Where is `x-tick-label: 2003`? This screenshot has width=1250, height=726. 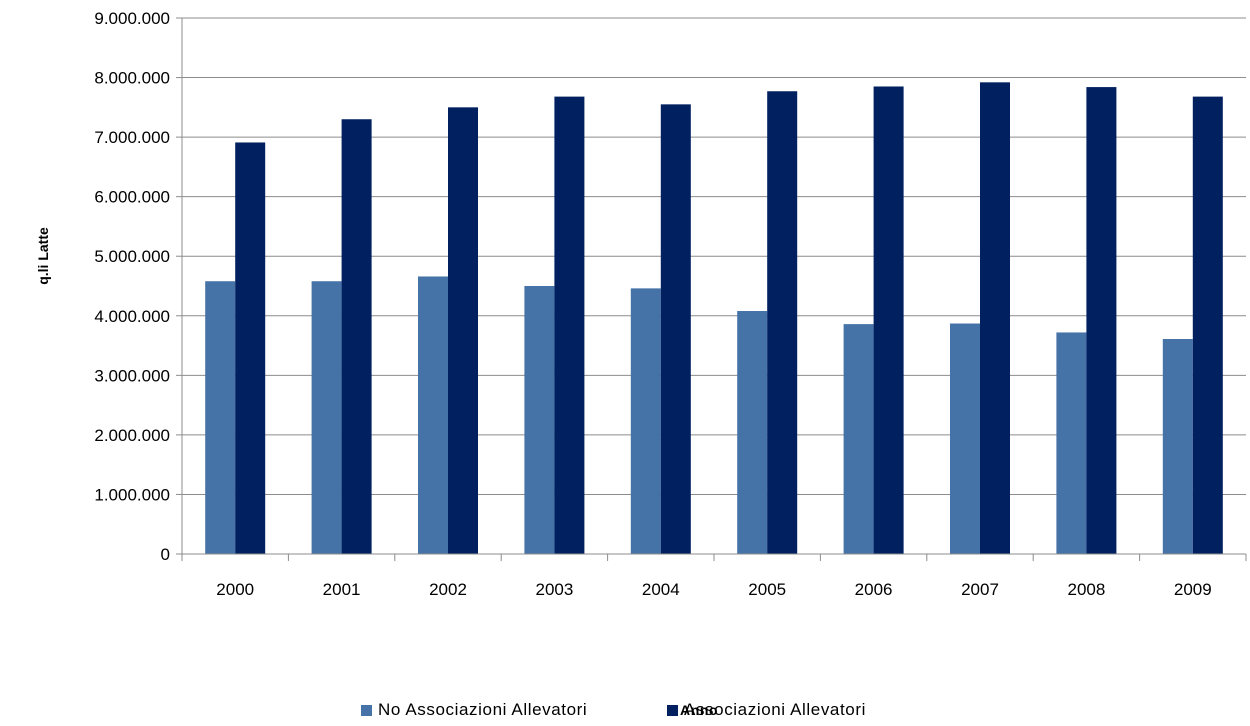
x-tick-label: 2003 is located at coordinates (554, 589).